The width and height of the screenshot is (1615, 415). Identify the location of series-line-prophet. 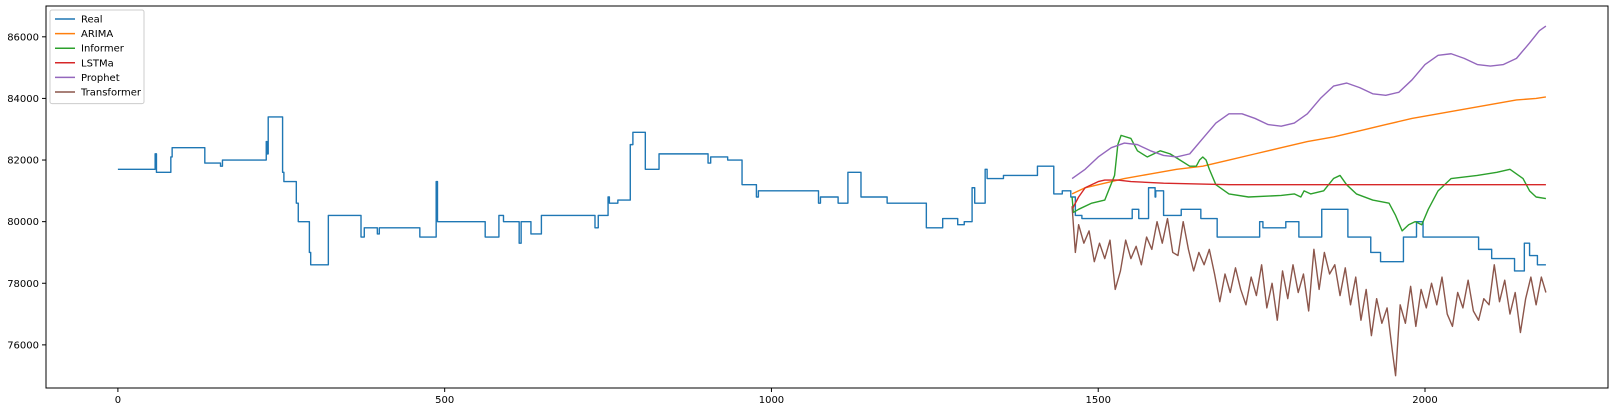
(1309, 102).